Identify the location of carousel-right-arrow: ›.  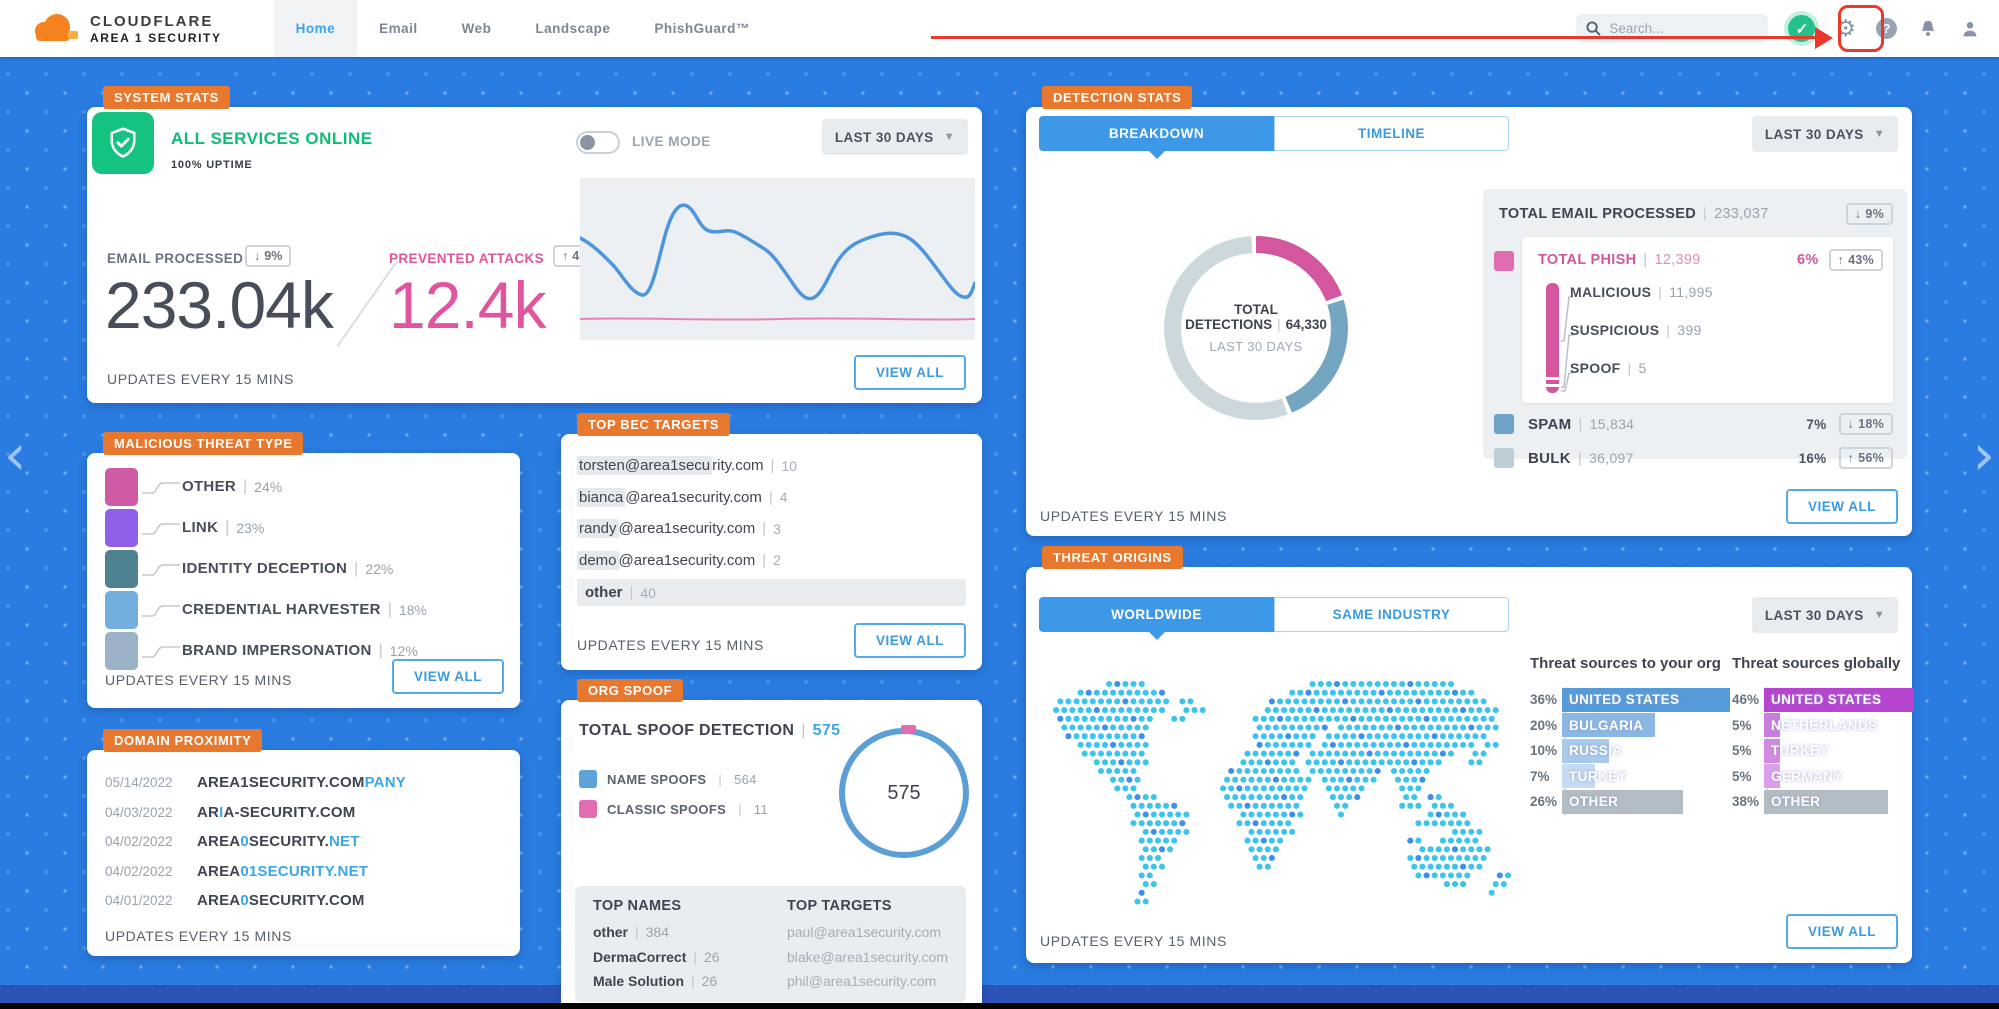
(1983, 455).